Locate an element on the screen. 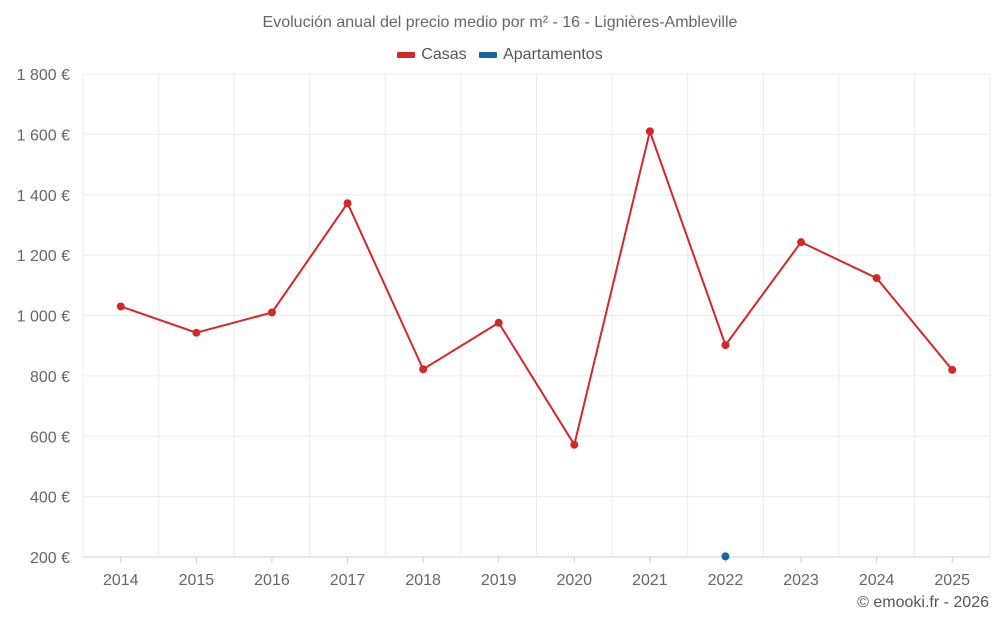  x-tick-label: 2023 is located at coordinates (801, 580).